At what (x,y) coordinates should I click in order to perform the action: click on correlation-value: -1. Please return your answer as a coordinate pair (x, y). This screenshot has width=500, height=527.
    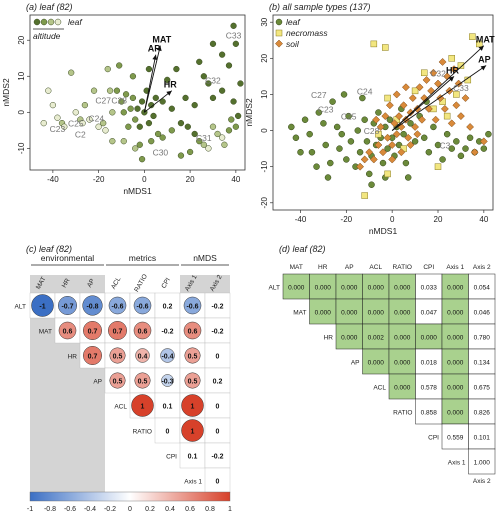
    Looking at the image, I should click on (42, 307).